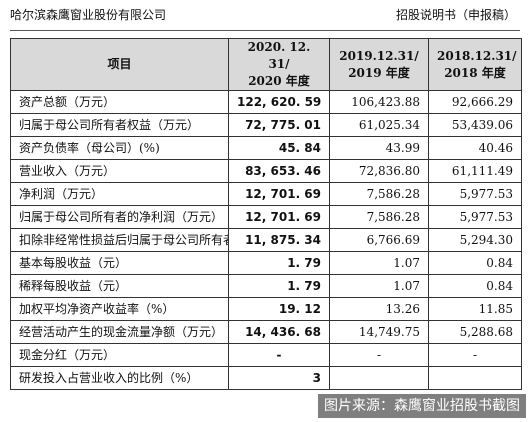  I want to click on cell-2020: 83, 653. 46, so click(279, 171).